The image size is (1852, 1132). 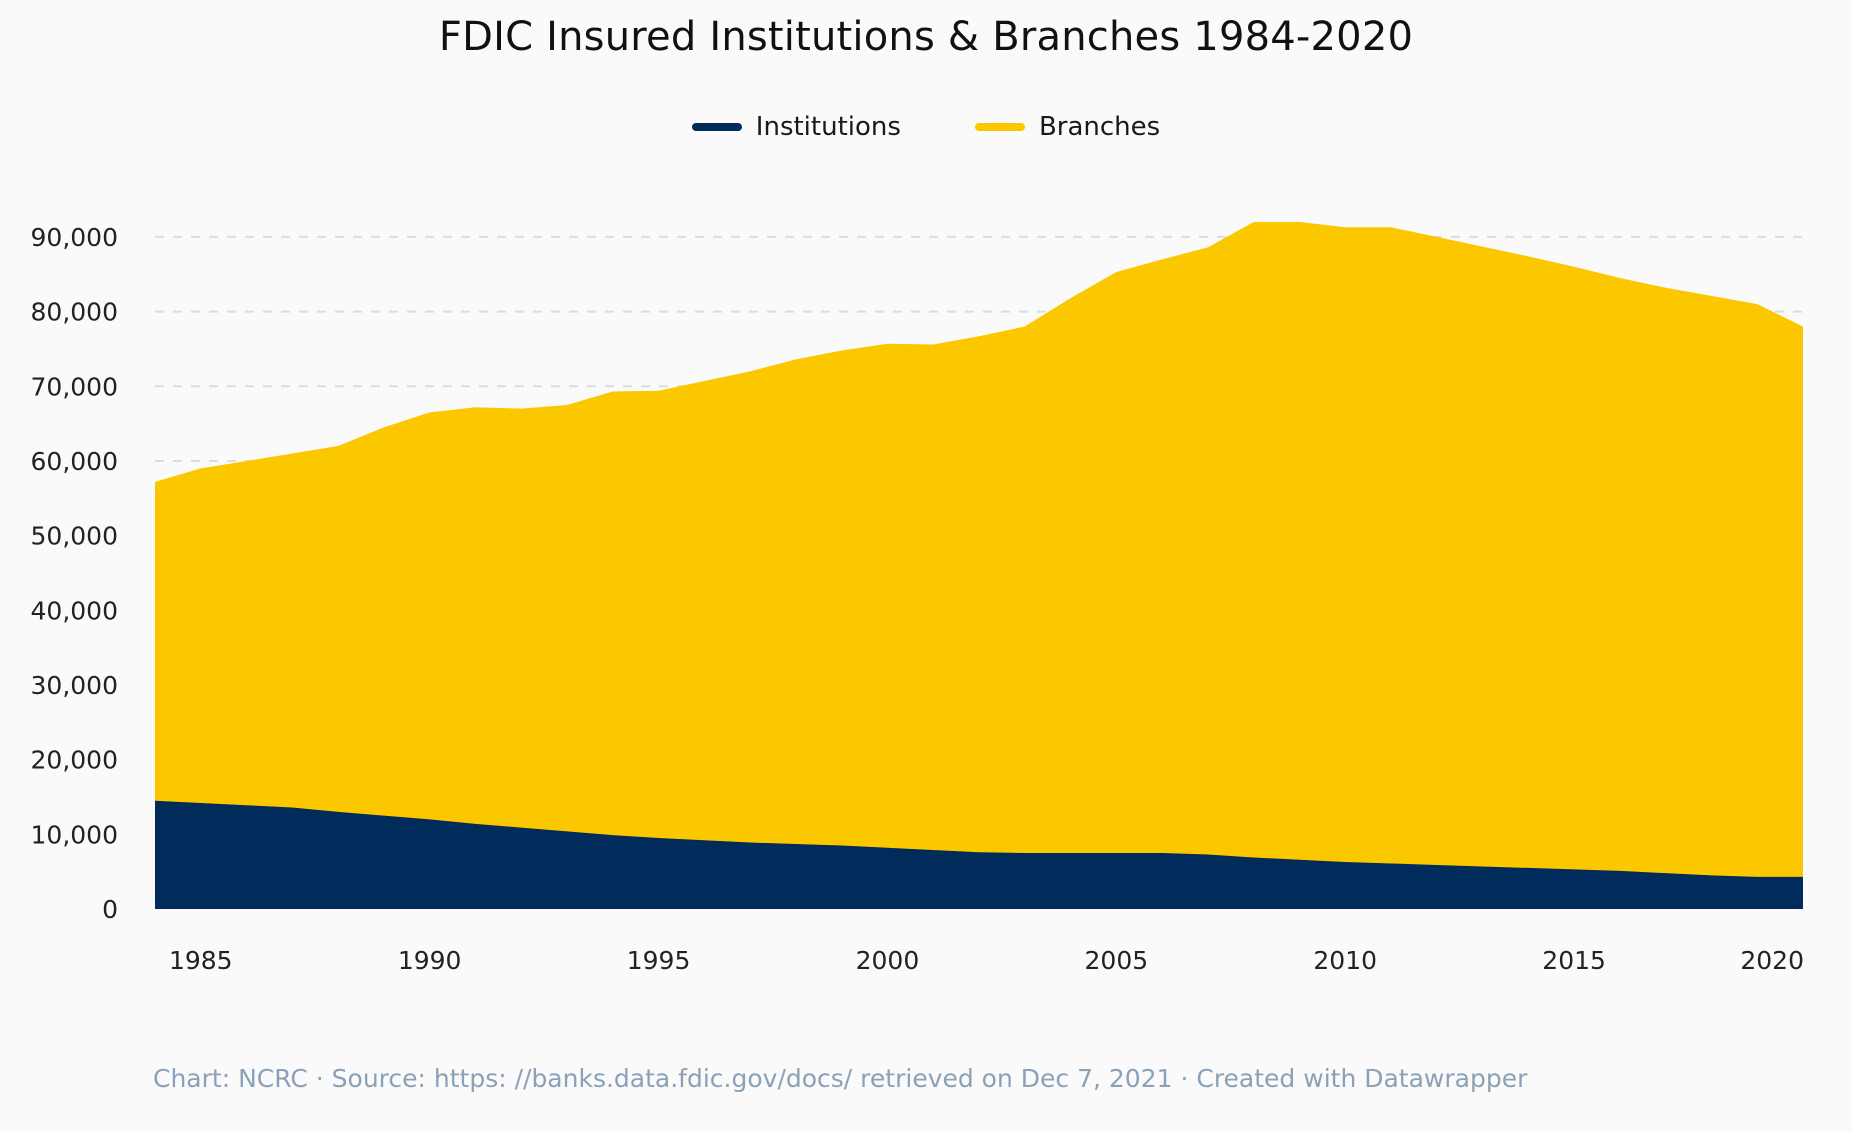 I want to click on x-tick-label: 1985, so click(x=201, y=960).